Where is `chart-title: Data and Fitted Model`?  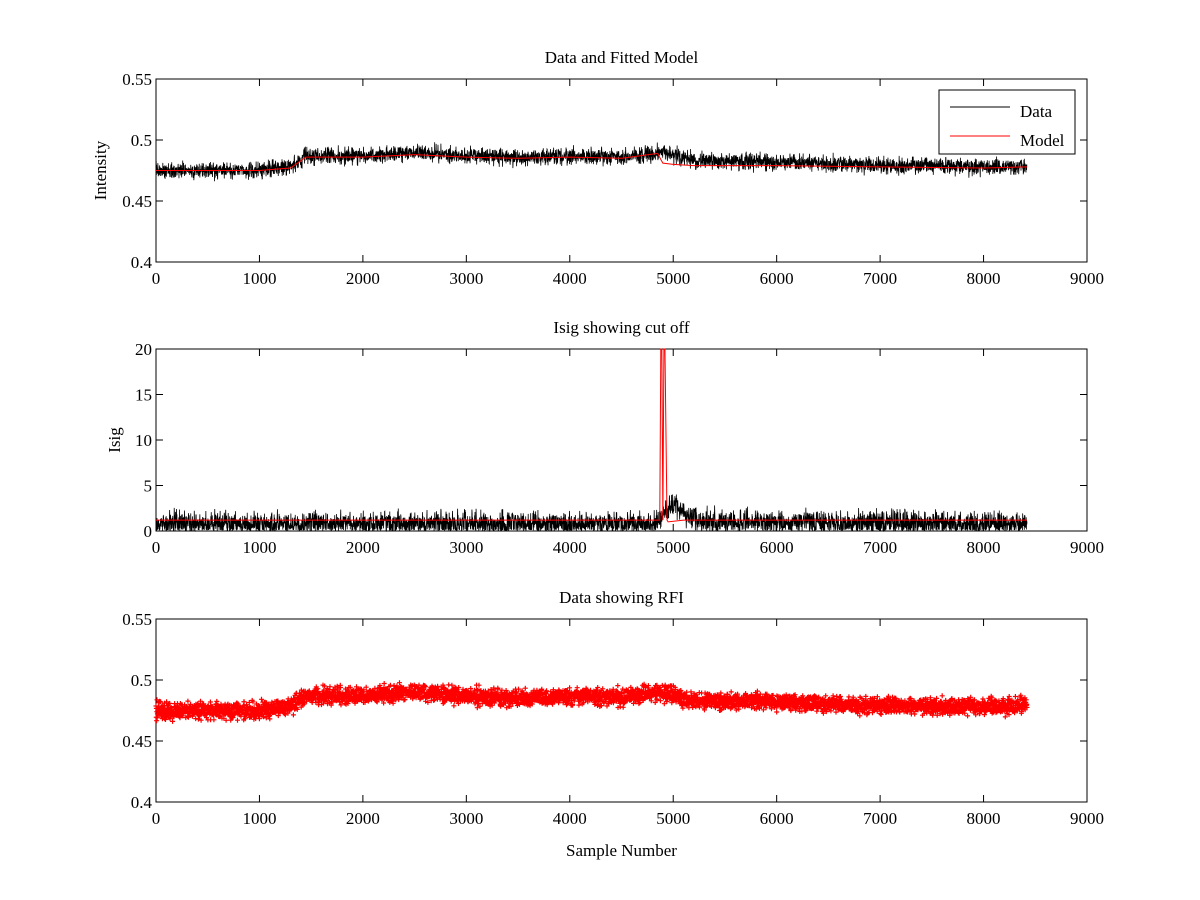 chart-title: Data and Fitted Model is located at coordinates (622, 57).